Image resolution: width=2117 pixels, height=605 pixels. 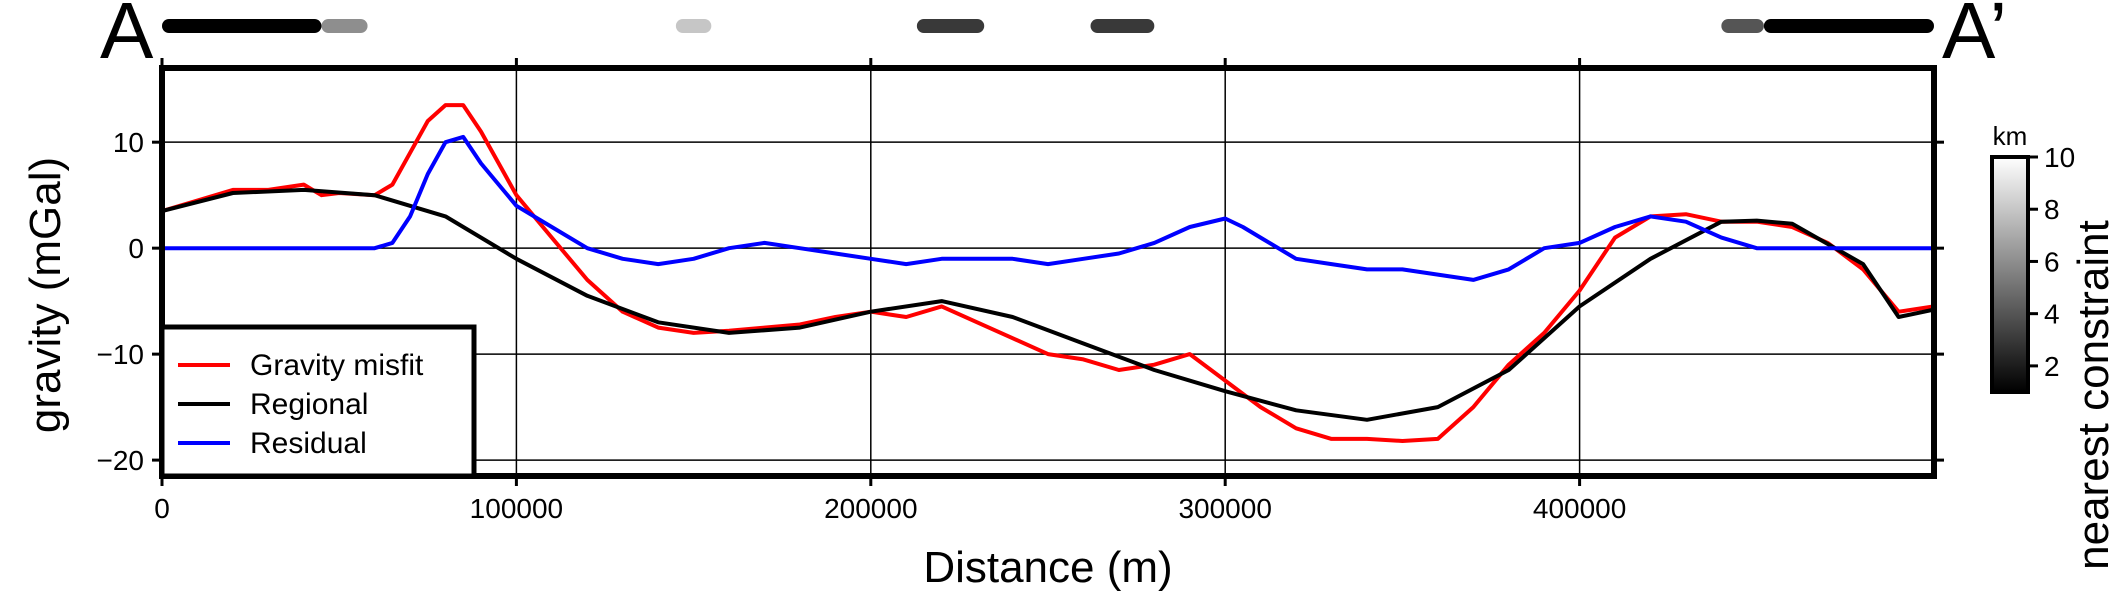 I want to click on legend-box, so click(x=318, y=401).